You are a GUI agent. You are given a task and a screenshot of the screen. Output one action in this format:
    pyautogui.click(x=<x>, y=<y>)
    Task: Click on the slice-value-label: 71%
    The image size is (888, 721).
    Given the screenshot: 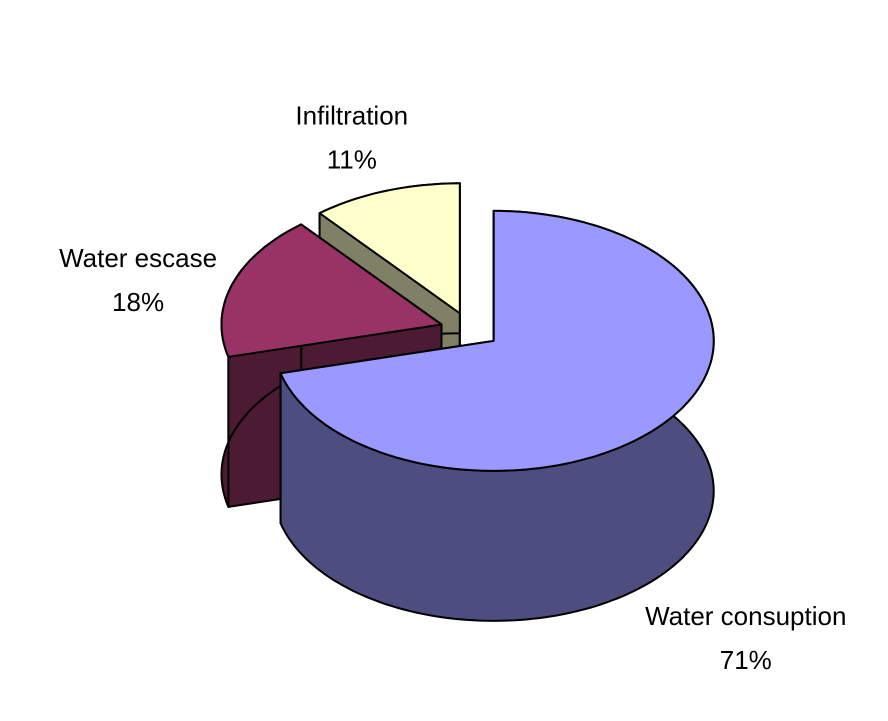 What is the action you would take?
    pyautogui.click(x=746, y=660)
    